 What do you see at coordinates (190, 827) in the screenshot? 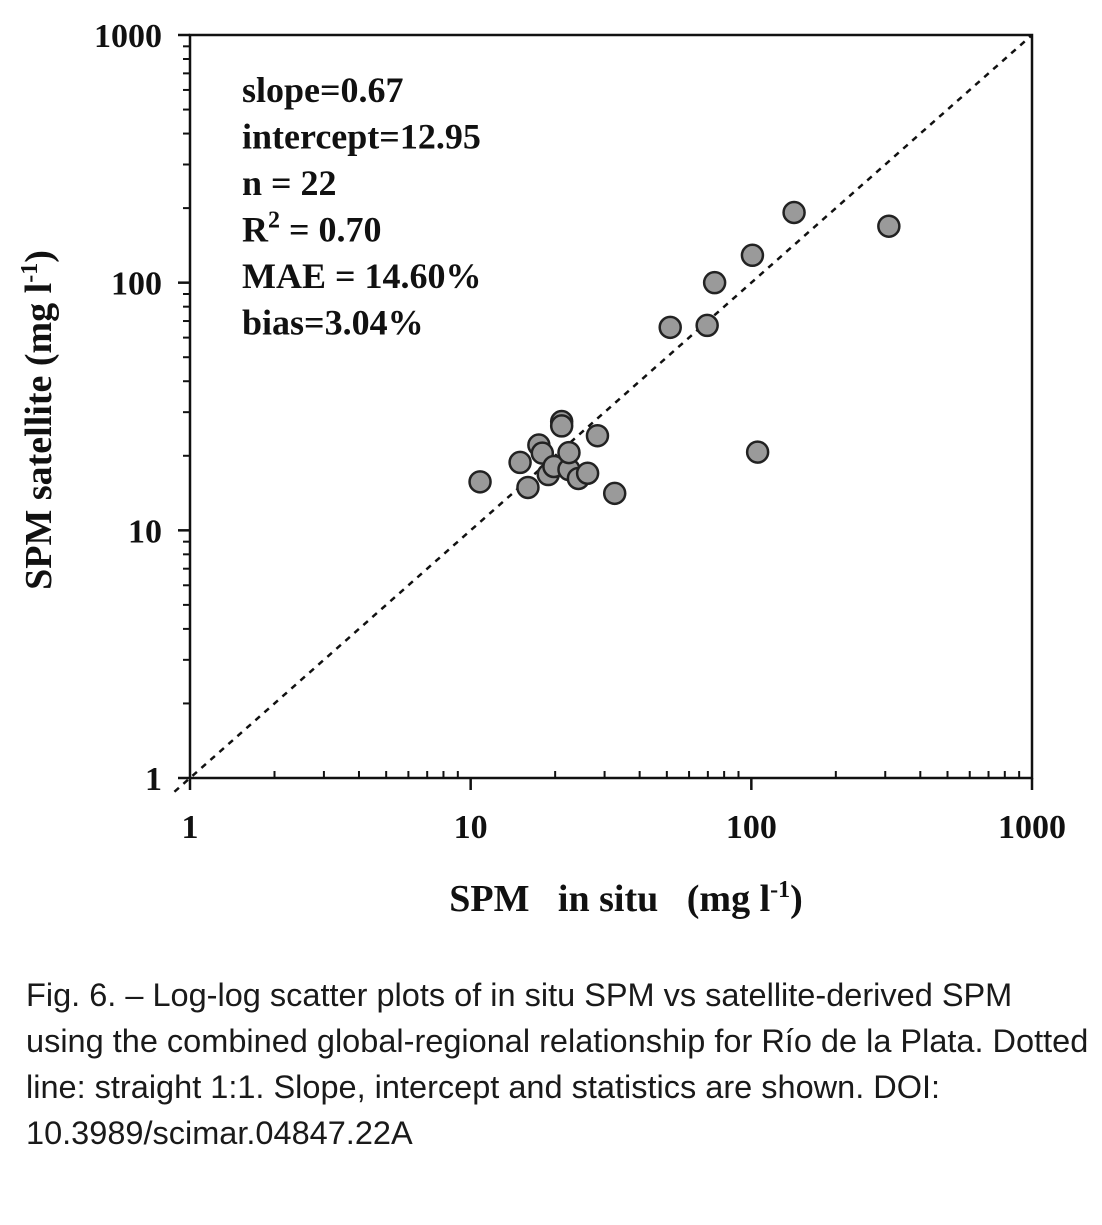
I see `x-tick-label: 1` at bounding box center [190, 827].